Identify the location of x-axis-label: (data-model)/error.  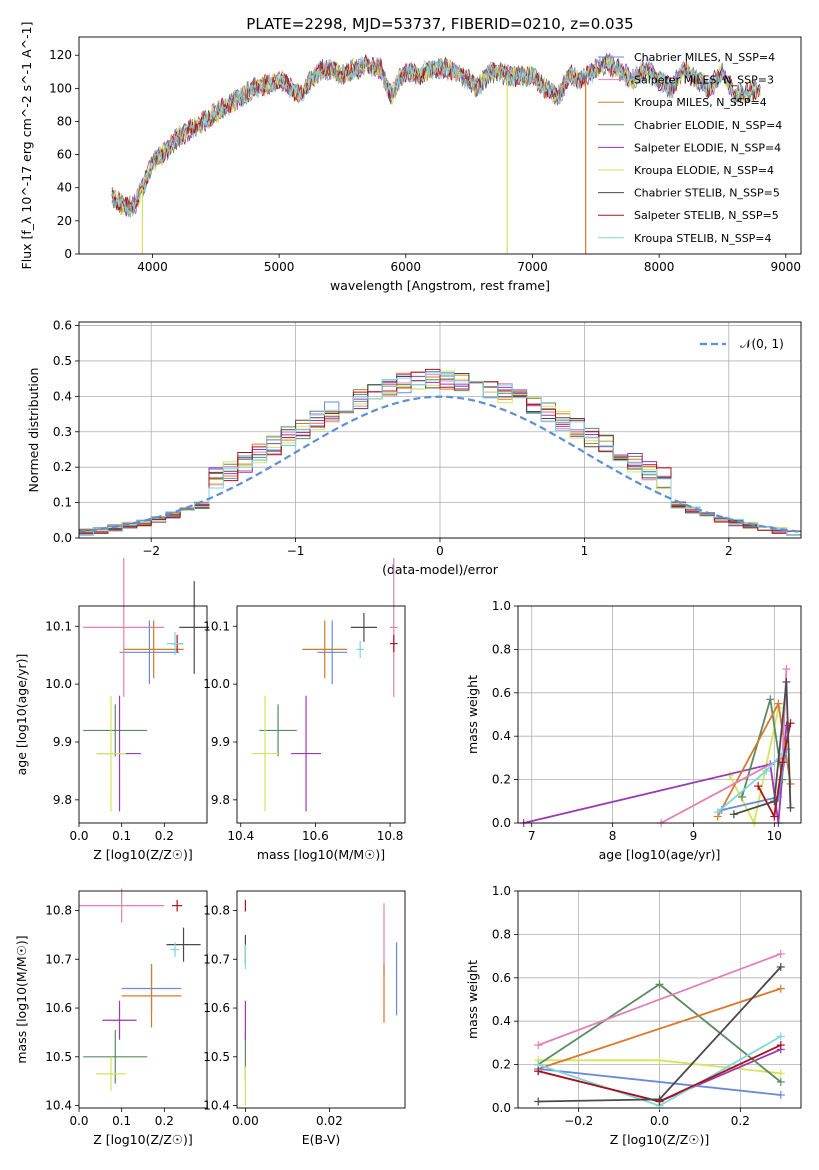
(440, 569).